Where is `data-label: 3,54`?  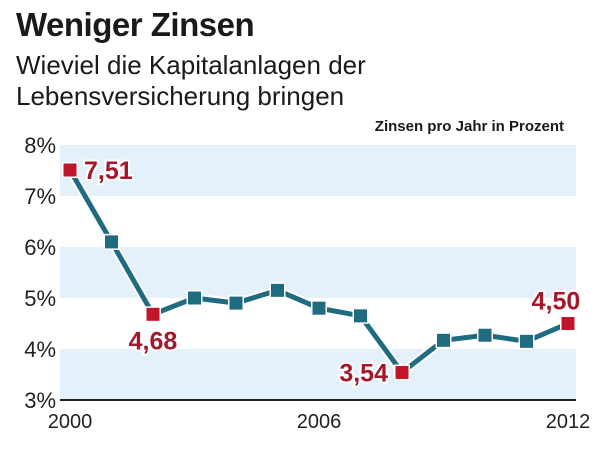 data-label: 3,54 is located at coordinates (363, 373).